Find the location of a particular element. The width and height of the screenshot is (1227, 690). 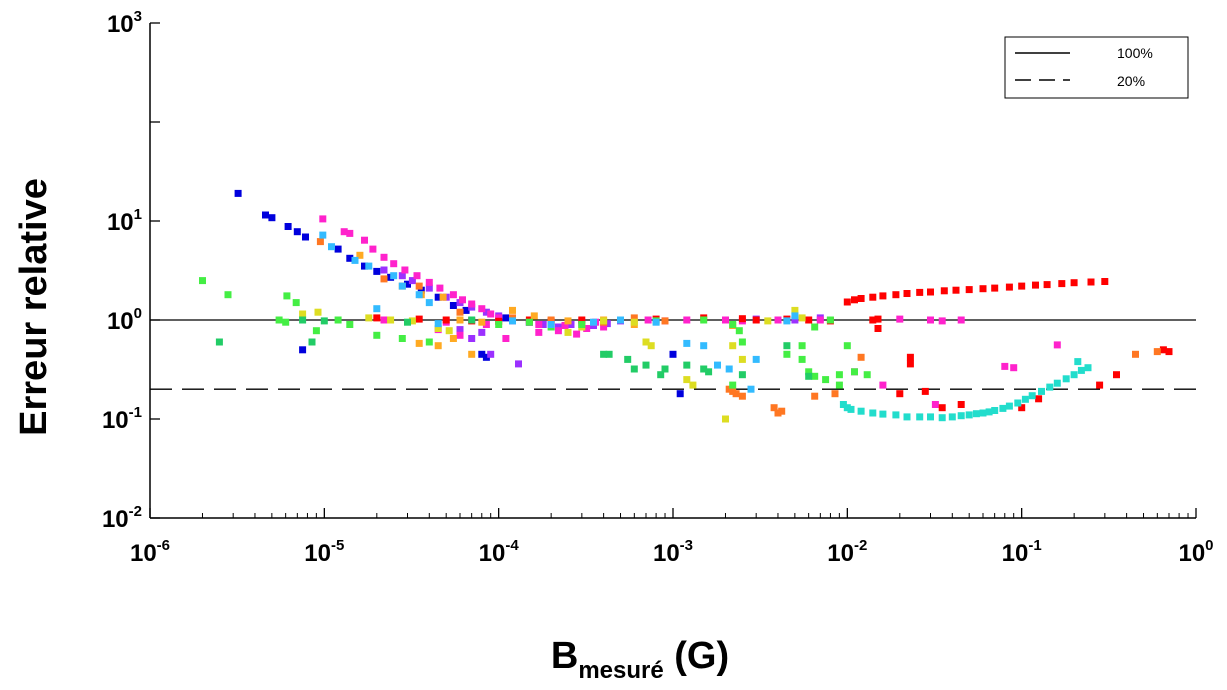

x-tick-label-exponent: -4 is located at coordinates (512, 545).